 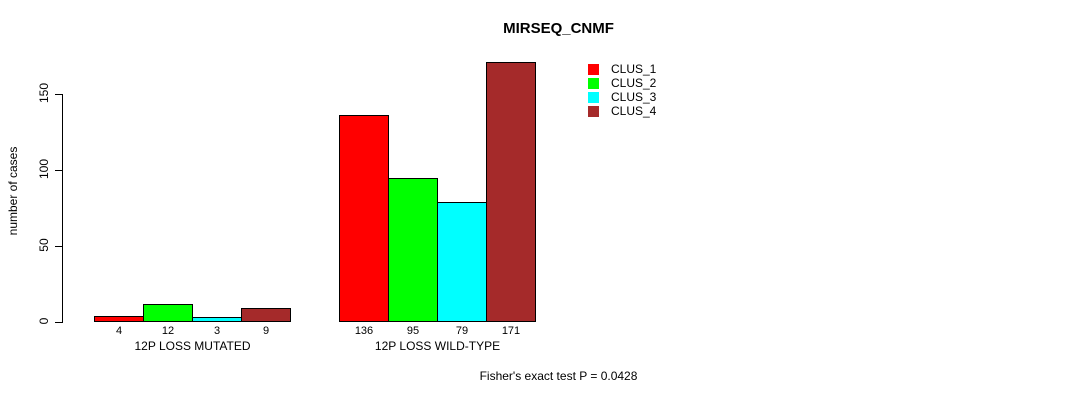 I want to click on y-axis-line, so click(x=62, y=208).